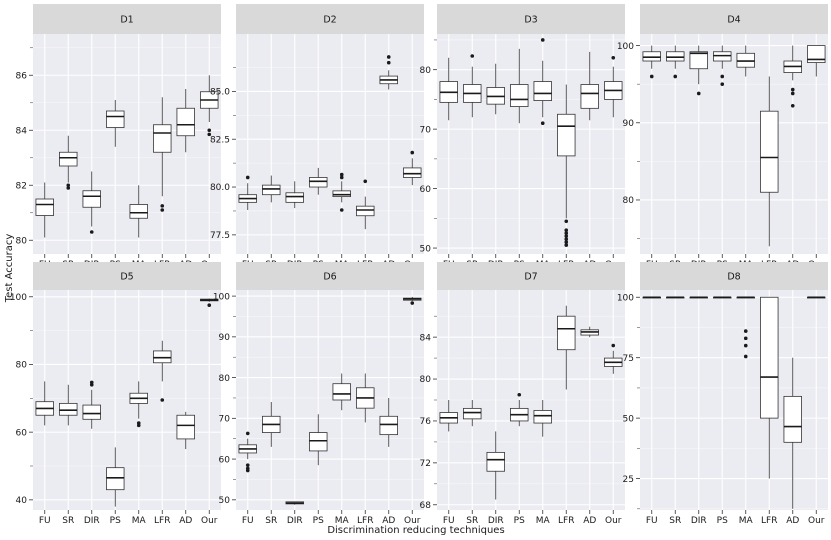 This screenshot has height=540, width=831. I want to click on facet-title: D8, so click(733, 277).